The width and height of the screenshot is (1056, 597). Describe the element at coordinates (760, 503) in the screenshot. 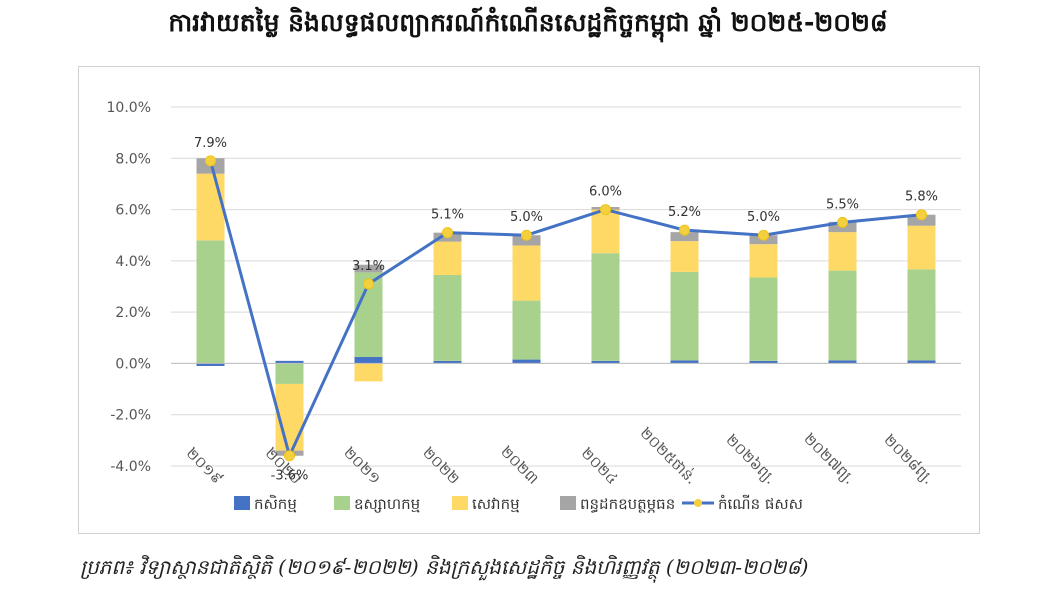

I see `legend-label: កំណើន ផសស` at that location.